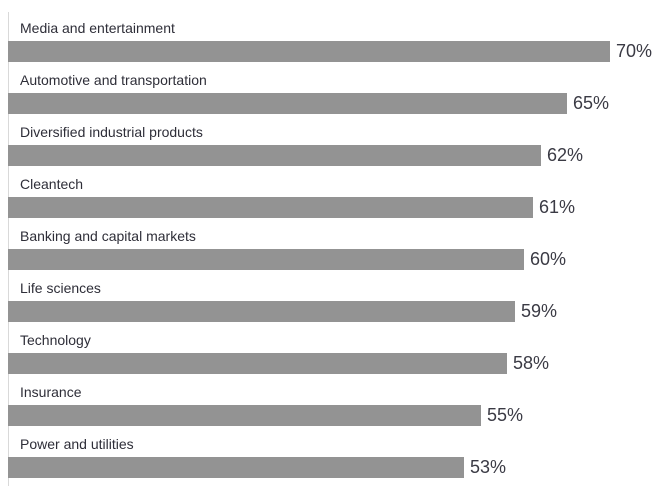 Image resolution: width=664 pixels, height=491 pixels. I want to click on value-label: 53%, so click(488, 467).